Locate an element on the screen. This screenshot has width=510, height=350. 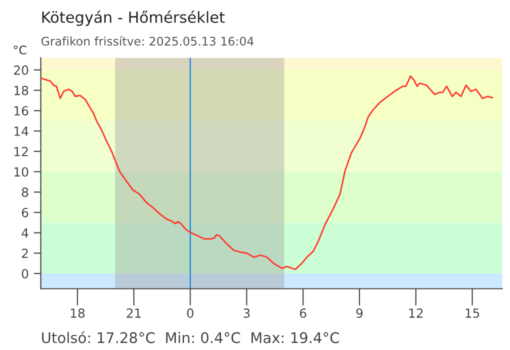
x-tick-label: 18 is located at coordinates (77, 313).